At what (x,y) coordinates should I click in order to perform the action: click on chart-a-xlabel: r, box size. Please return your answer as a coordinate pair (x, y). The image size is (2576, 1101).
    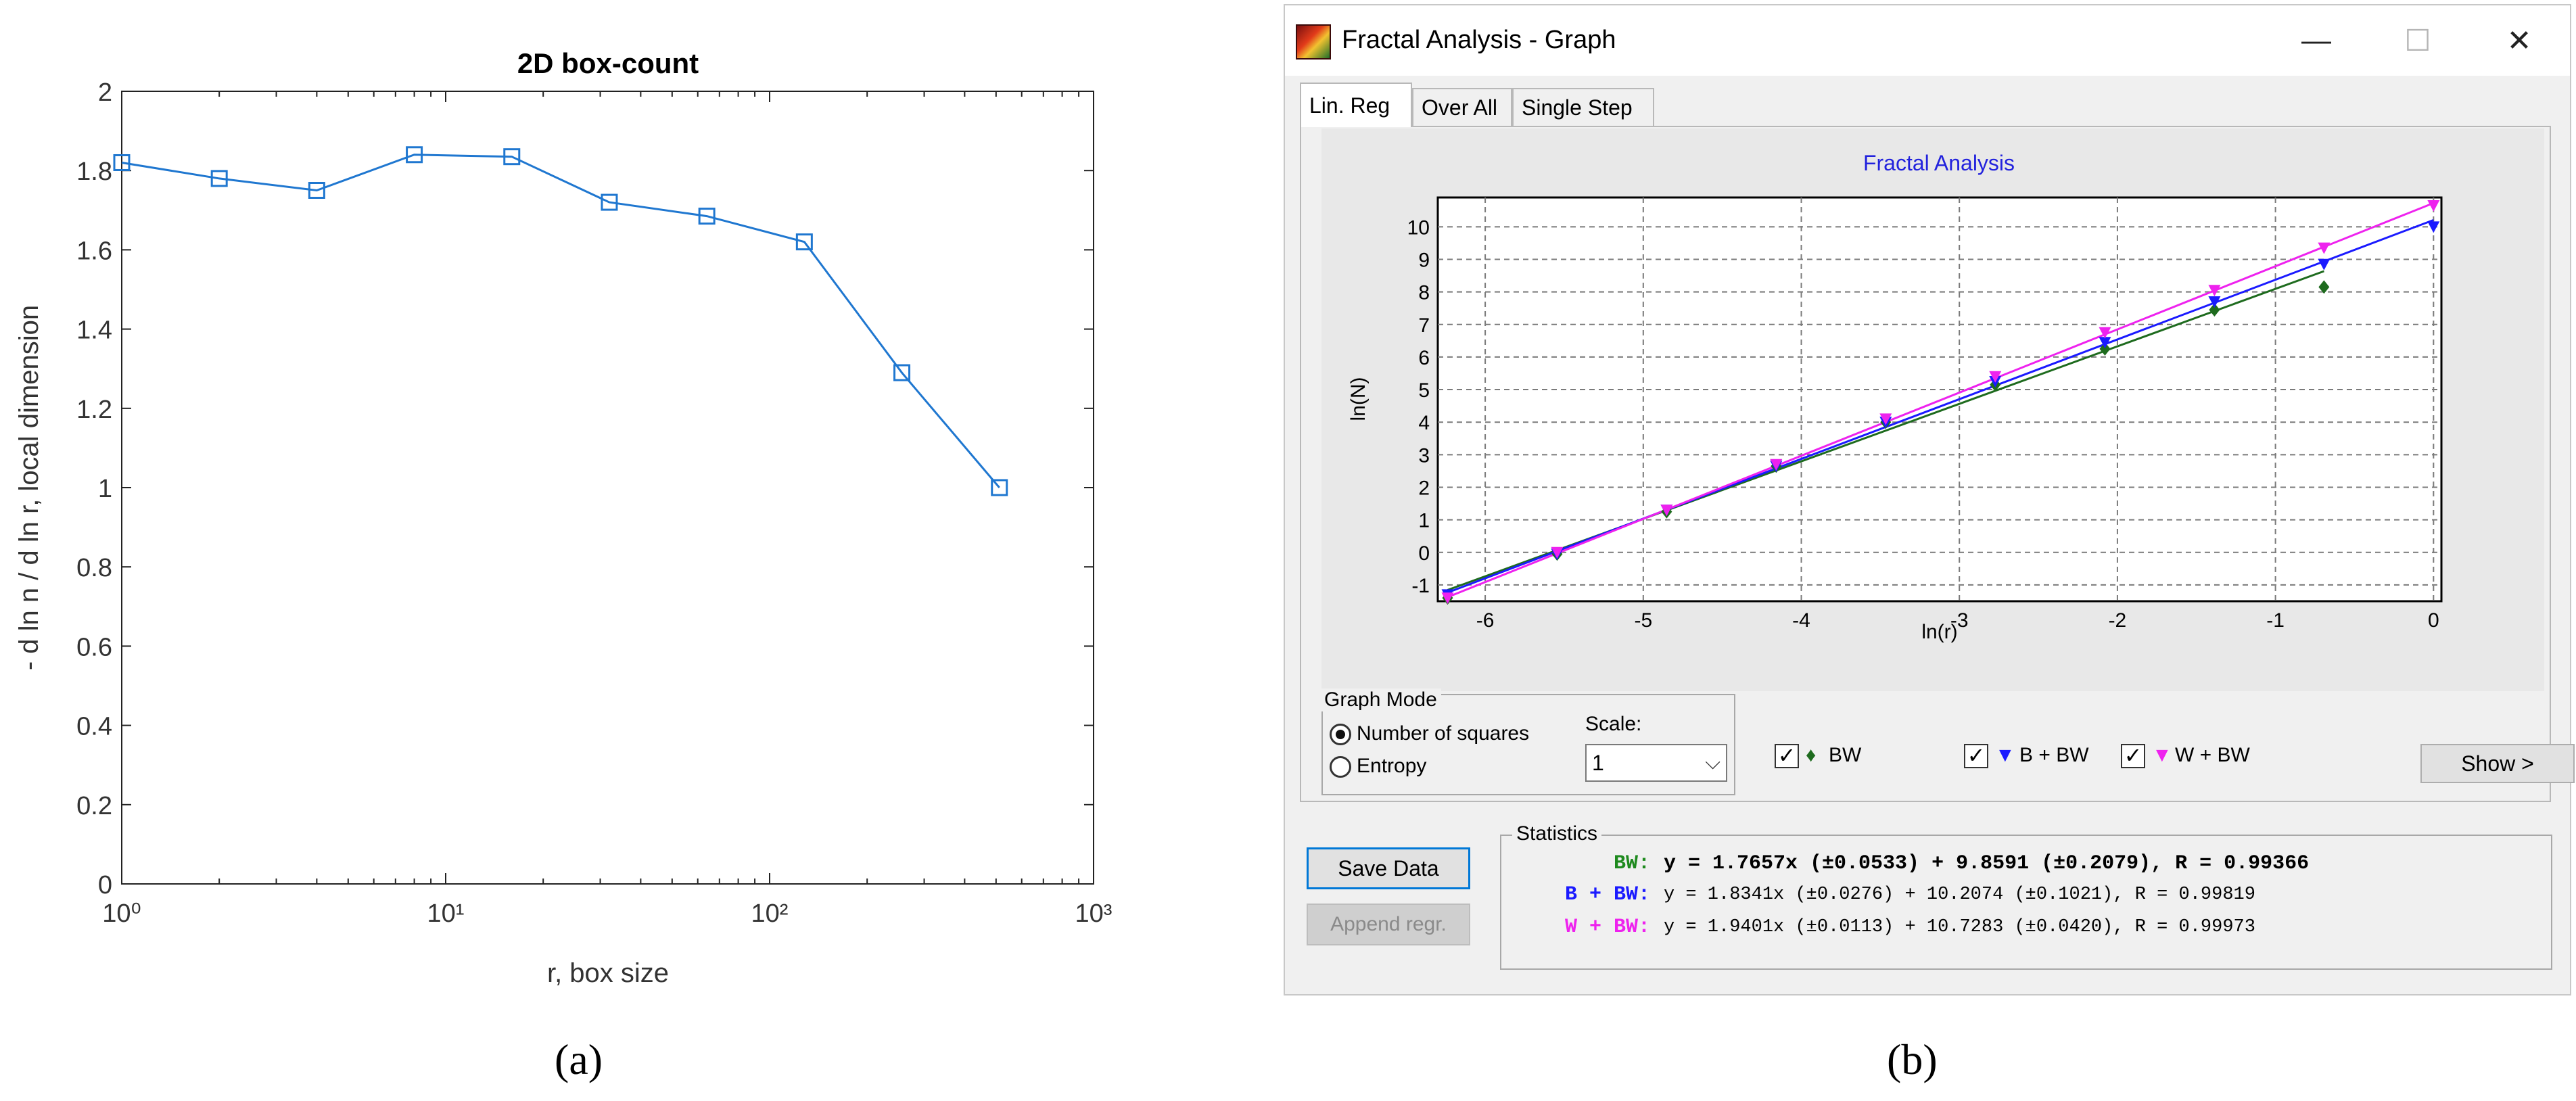
    Looking at the image, I should click on (608, 973).